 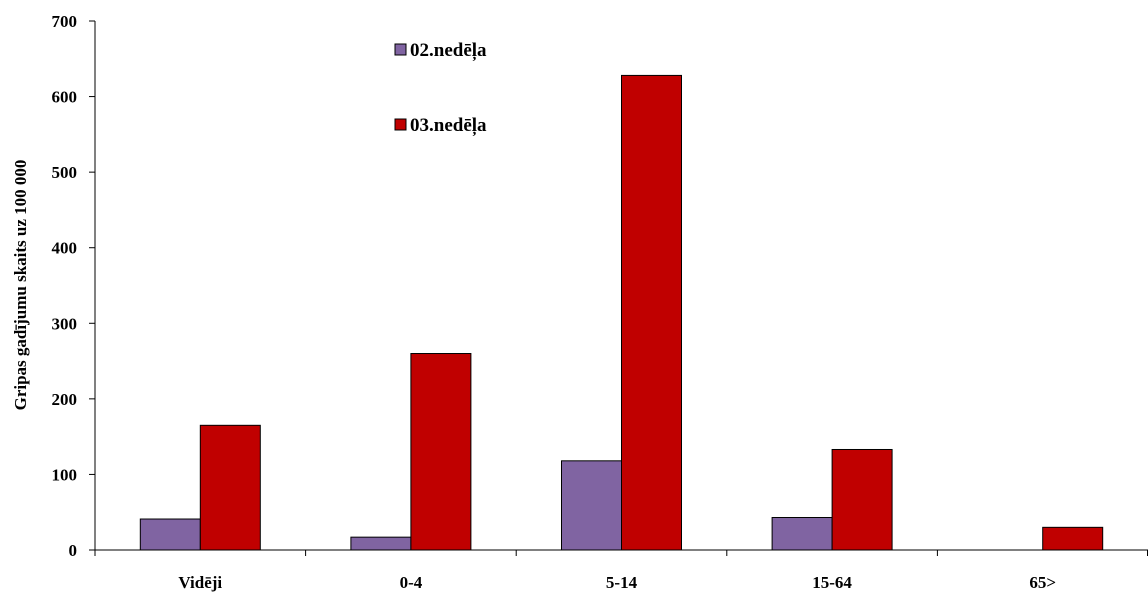 What do you see at coordinates (65, 97) in the screenshot?
I see `y-tick-label: 600` at bounding box center [65, 97].